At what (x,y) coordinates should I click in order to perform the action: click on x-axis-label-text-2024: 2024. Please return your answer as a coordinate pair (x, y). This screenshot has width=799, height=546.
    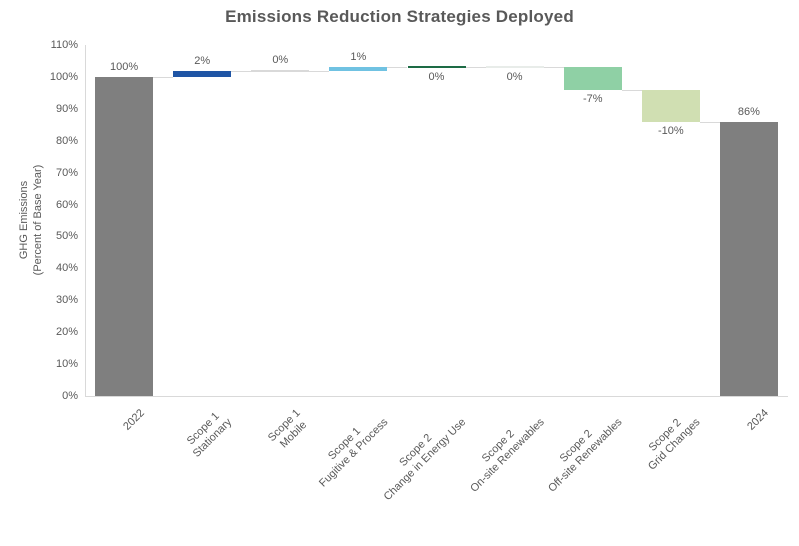
    Looking at the image, I should click on (759, 420).